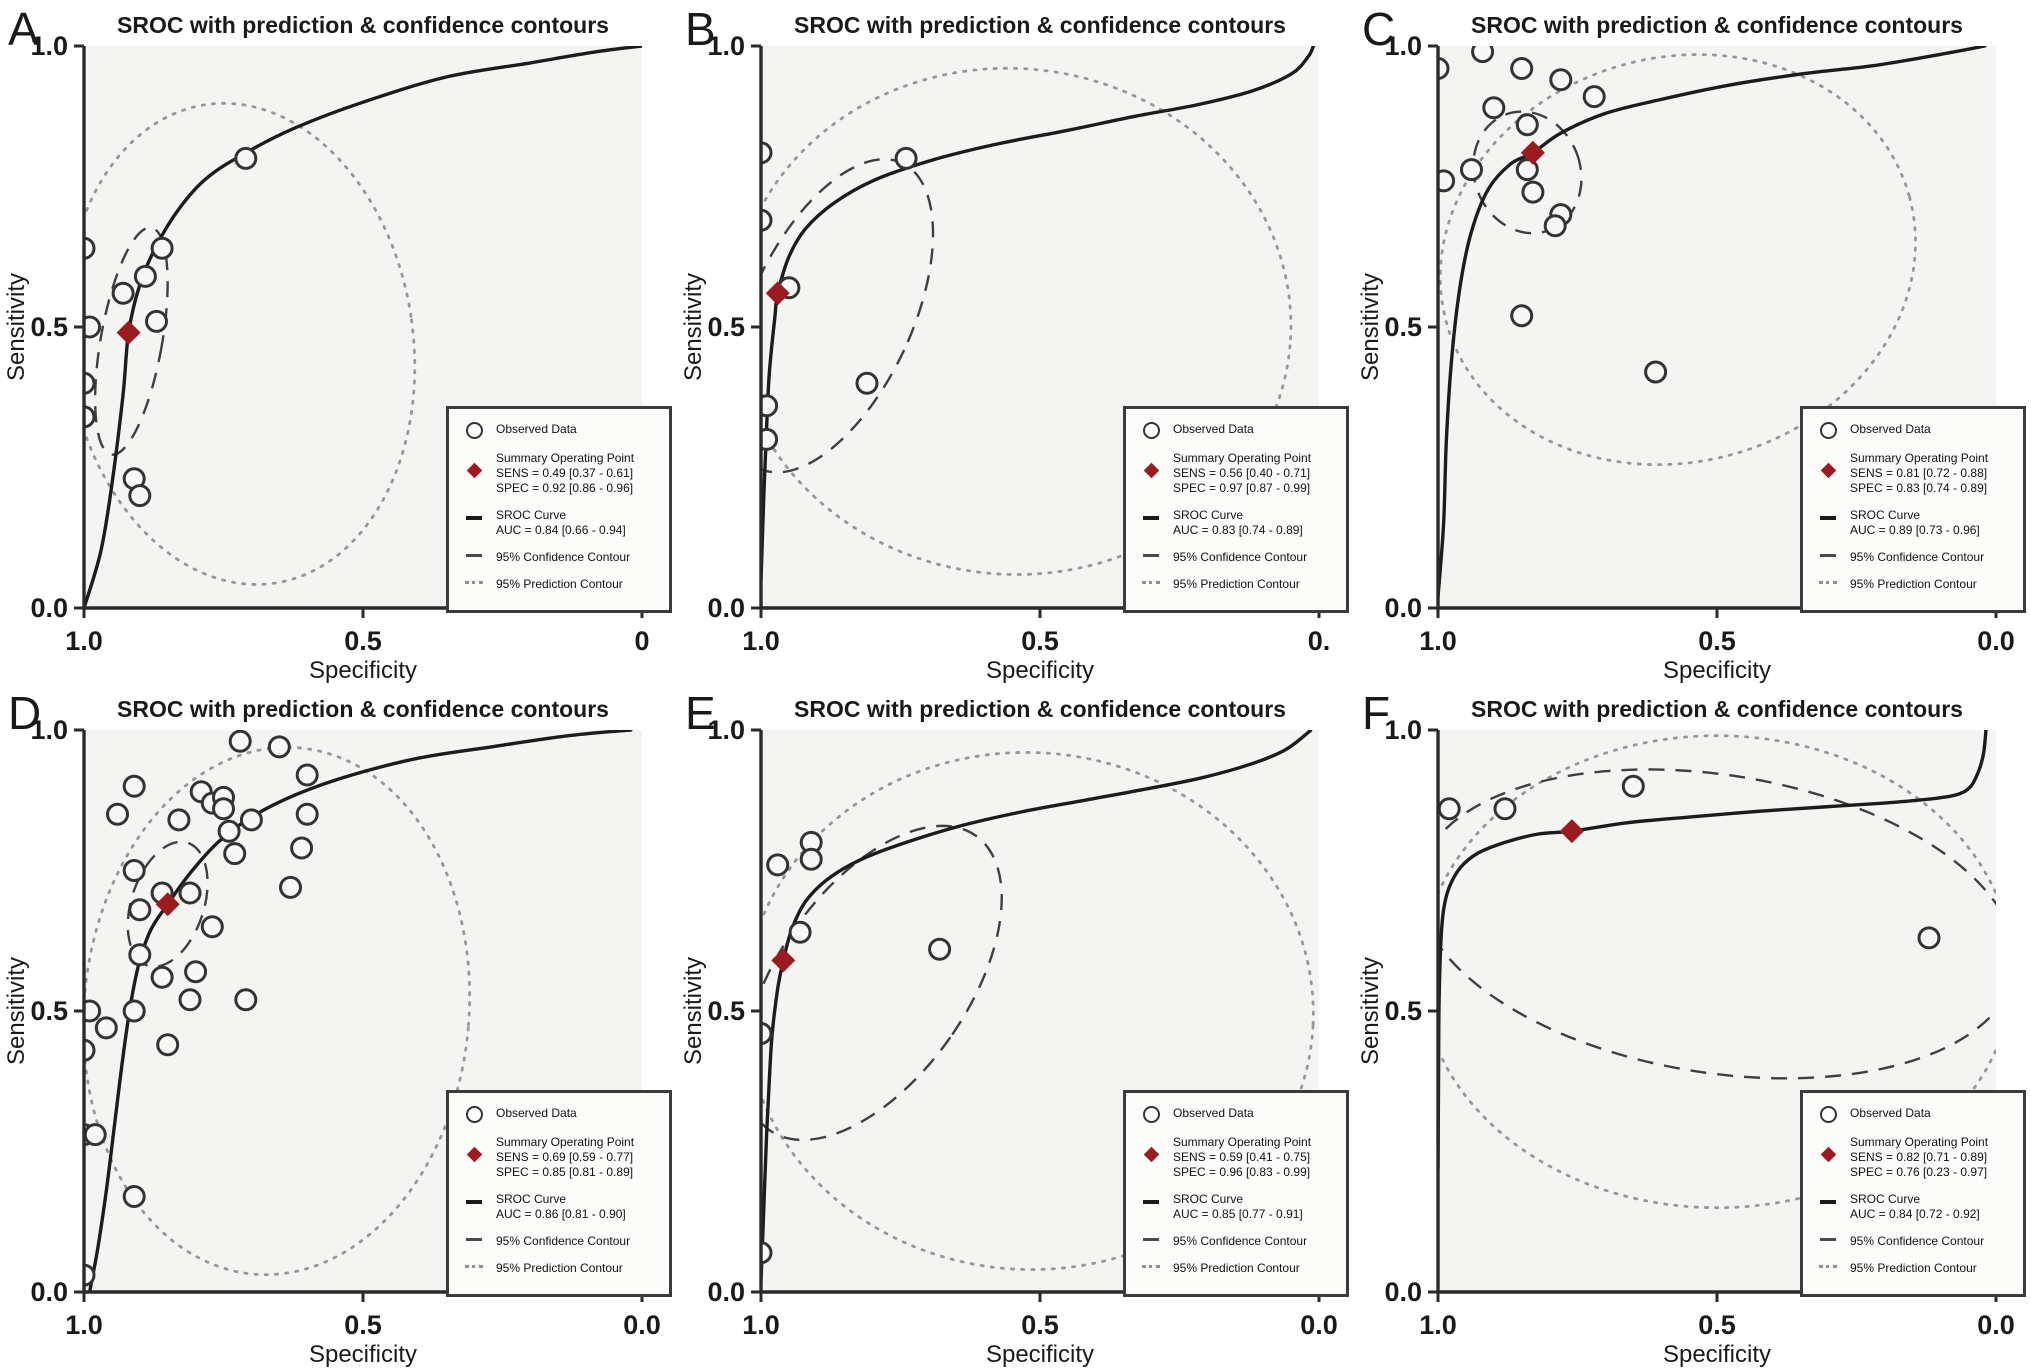  Describe the element at coordinates (25, 713) in the screenshot. I see `panel-letter: D` at that location.